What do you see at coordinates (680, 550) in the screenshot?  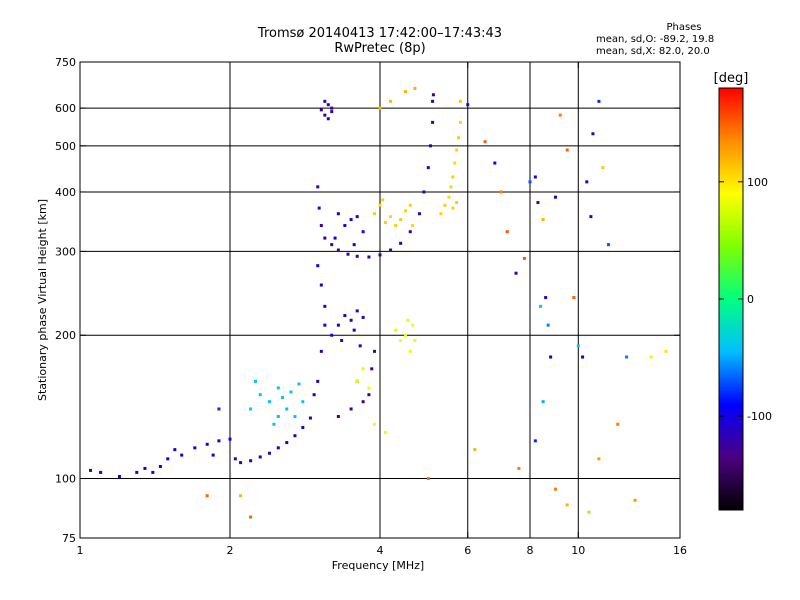 I see `x-tick-label: 16` at bounding box center [680, 550].